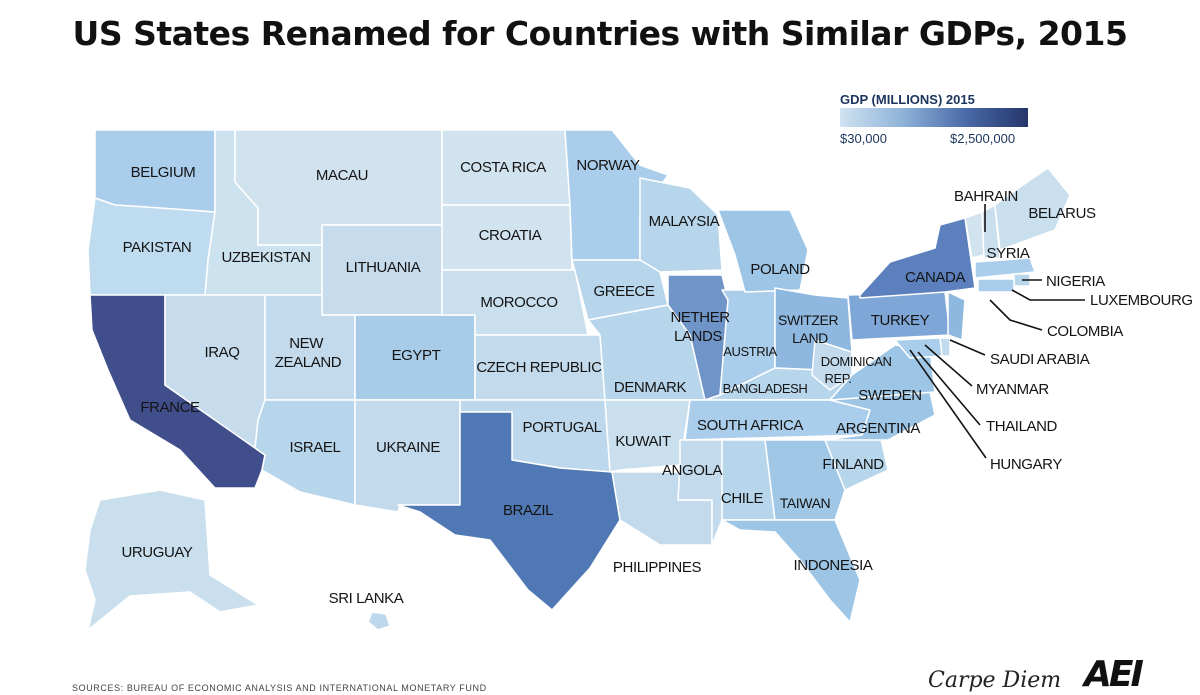  I want to click on state-ak, so click(171, 560).